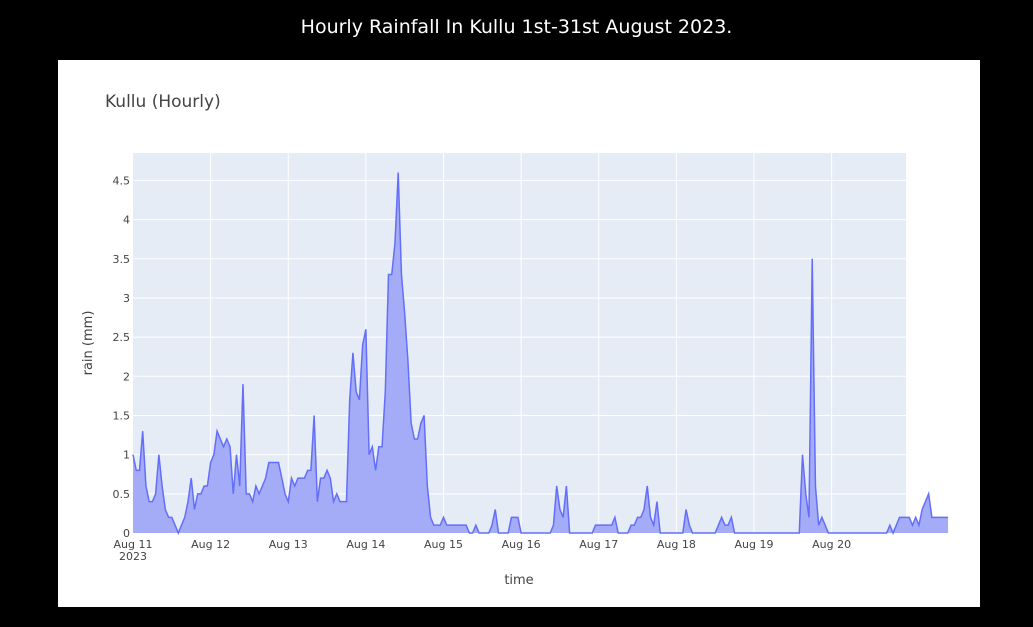 The width and height of the screenshot is (1033, 627). I want to click on x-axis-title: time, so click(518, 580).